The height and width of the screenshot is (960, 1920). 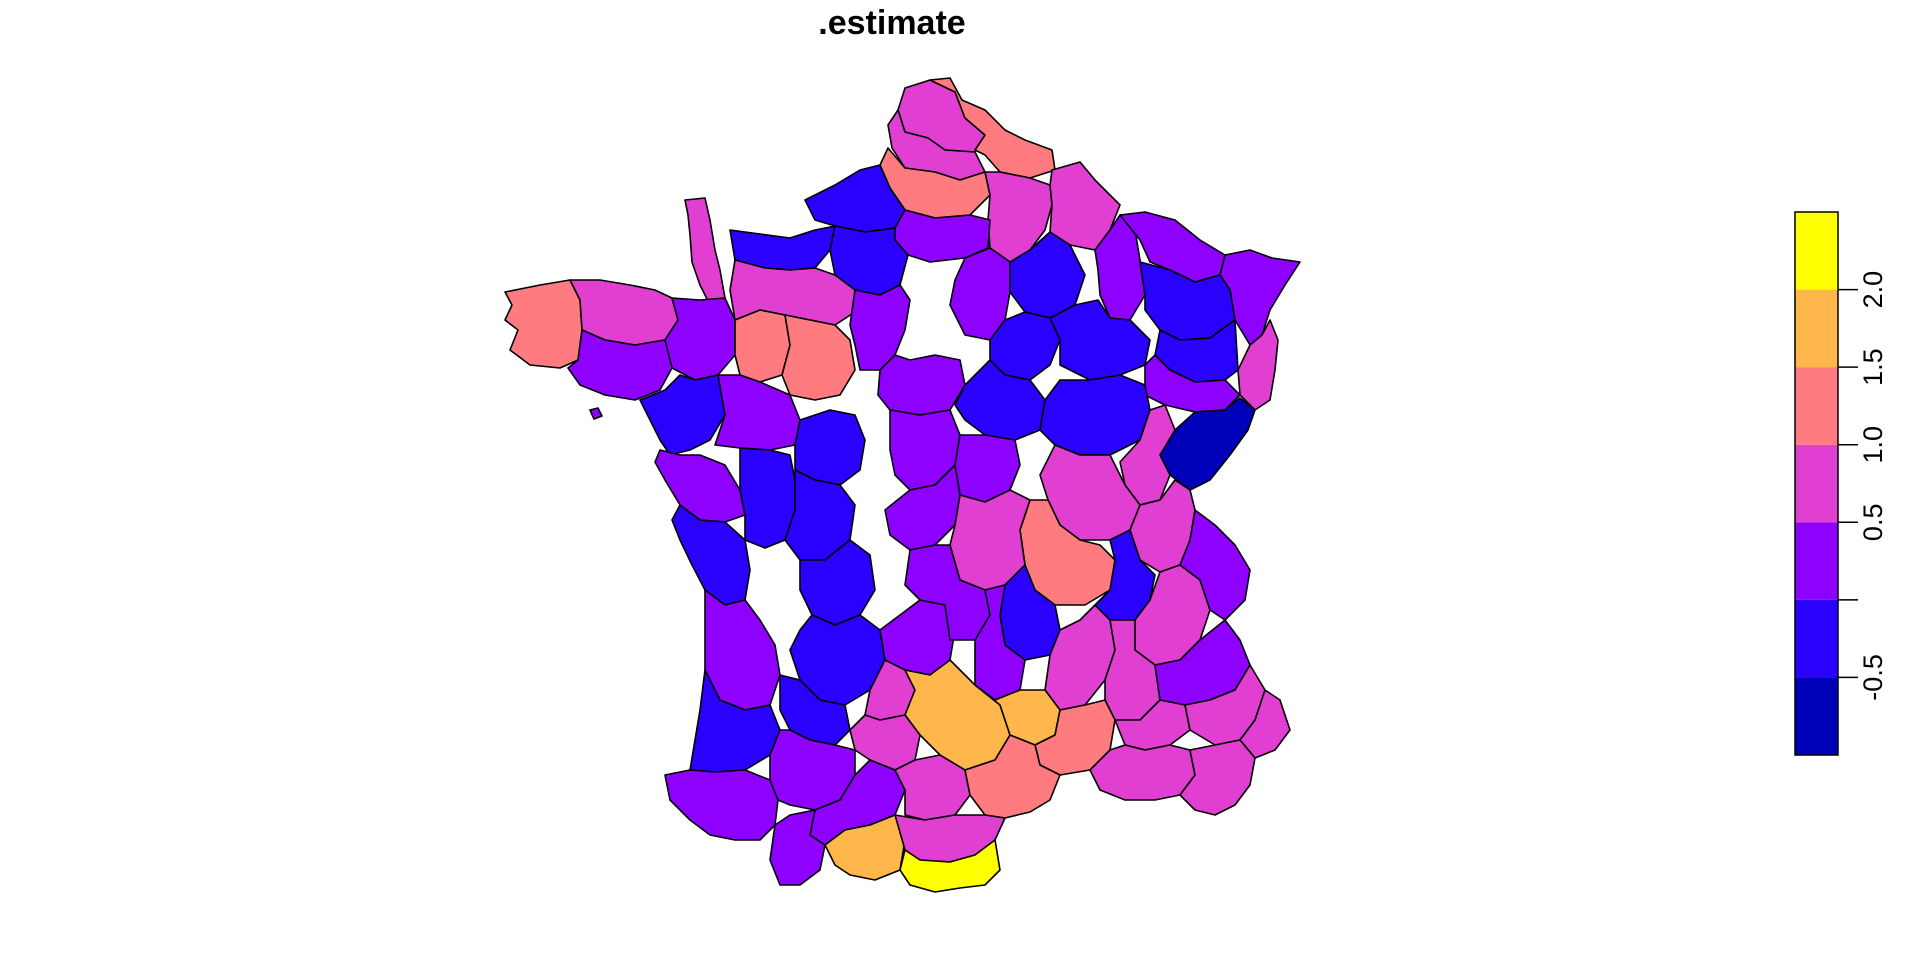 What do you see at coordinates (1873, 523) in the screenshot?
I see `legend-tick-label: 0.5` at bounding box center [1873, 523].